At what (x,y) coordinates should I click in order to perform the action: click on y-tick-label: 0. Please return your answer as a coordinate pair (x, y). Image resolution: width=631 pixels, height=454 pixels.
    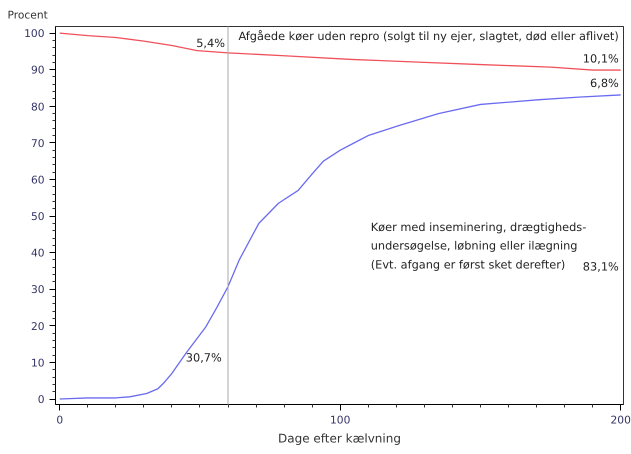
    Looking at the image, I should click on (41, 399).